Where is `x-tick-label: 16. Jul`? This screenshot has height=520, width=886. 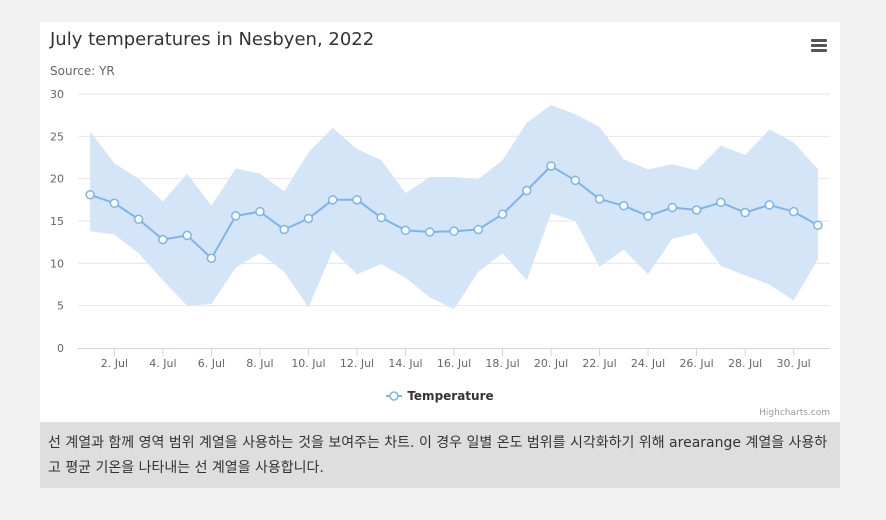 x-tick-label: 16. Jul is located at coordinates (454, 363).